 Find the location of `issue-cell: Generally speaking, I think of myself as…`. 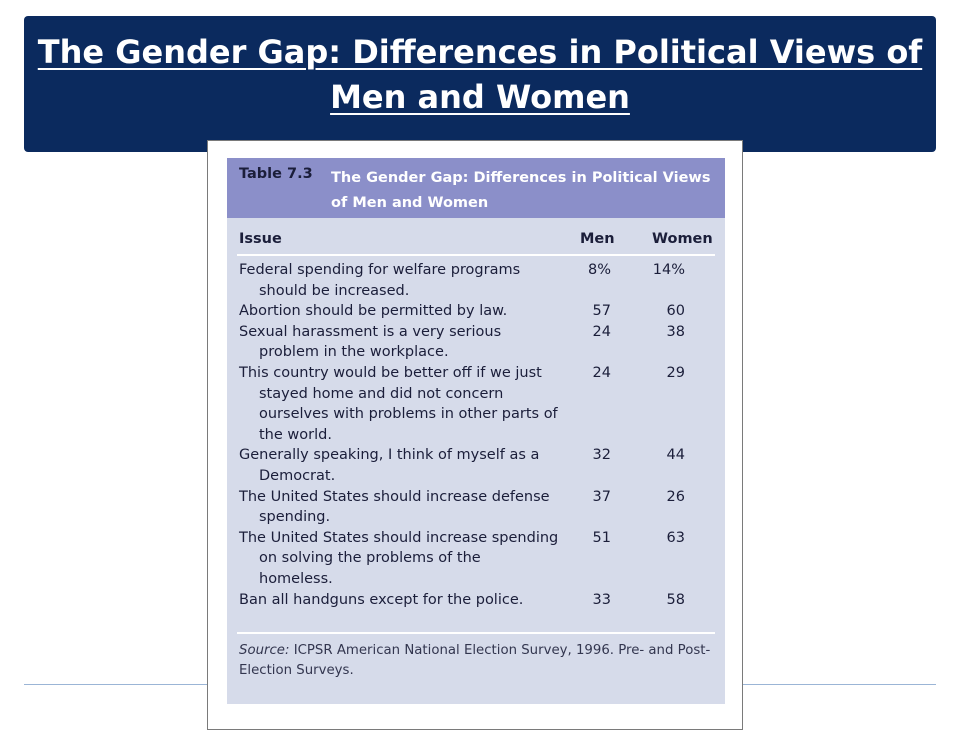

issue-cell: Generally speaking, I think of myself as… is located at coordinates (389, 465).